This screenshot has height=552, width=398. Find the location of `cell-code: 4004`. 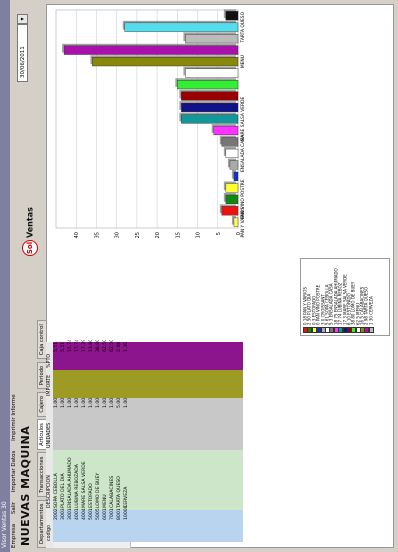

cell-code: 4004 is located at coordinates (84, 514).